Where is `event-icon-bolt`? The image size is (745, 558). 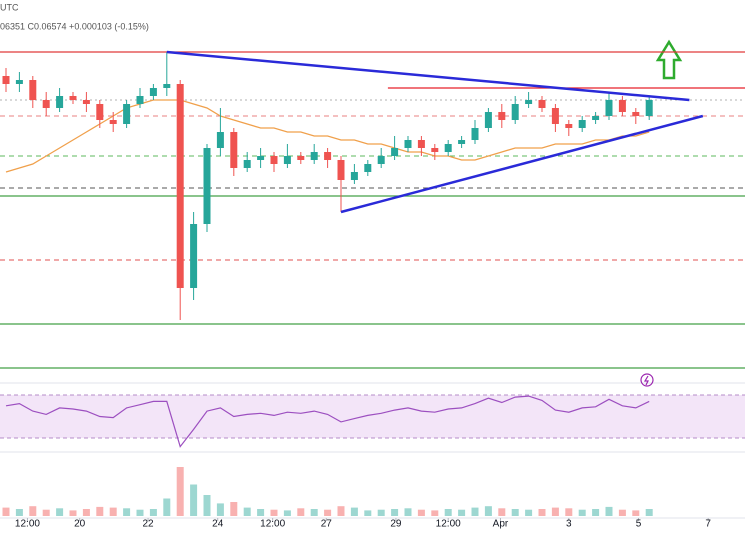 event-icon-bolt is located at coordinates (646, 380).